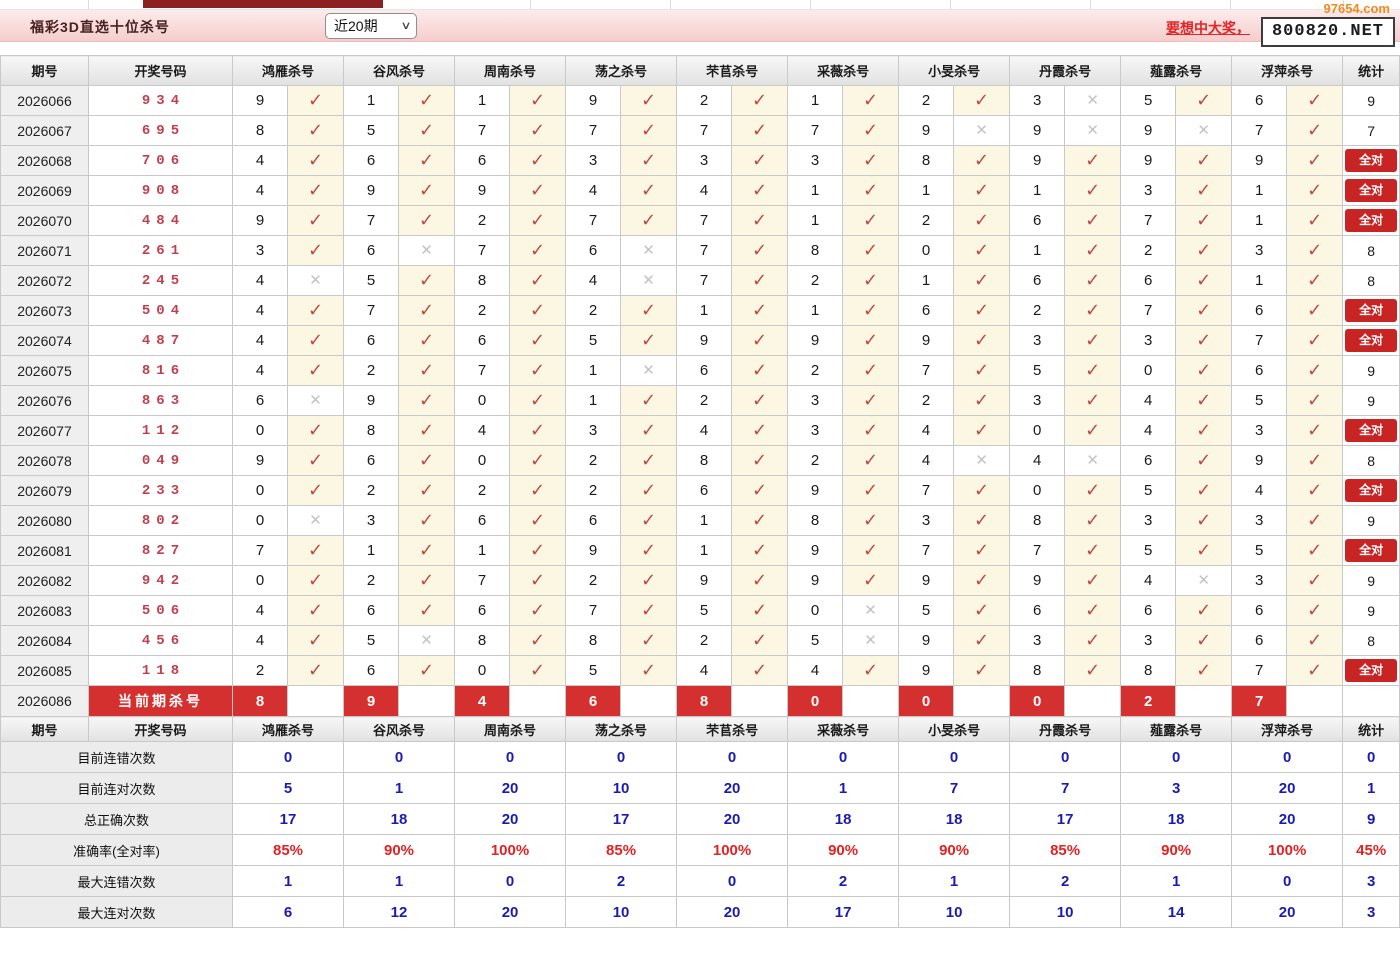  Describe the element at coordinates (44, 460) in the screenshot. I see `period-cell: 2026078` at that location.